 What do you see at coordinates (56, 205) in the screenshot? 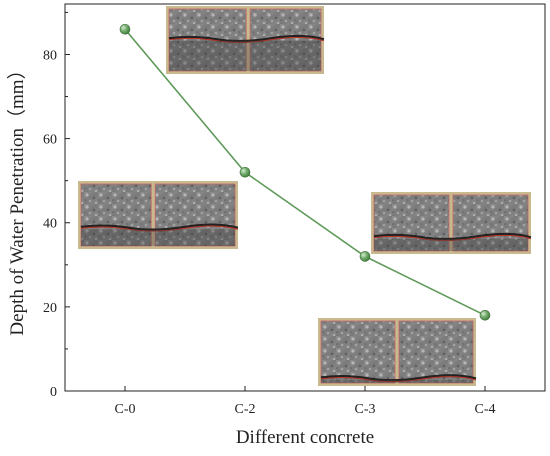
I see `y-axis: 0 20 40 60 80` at bounding box center [56, 205].